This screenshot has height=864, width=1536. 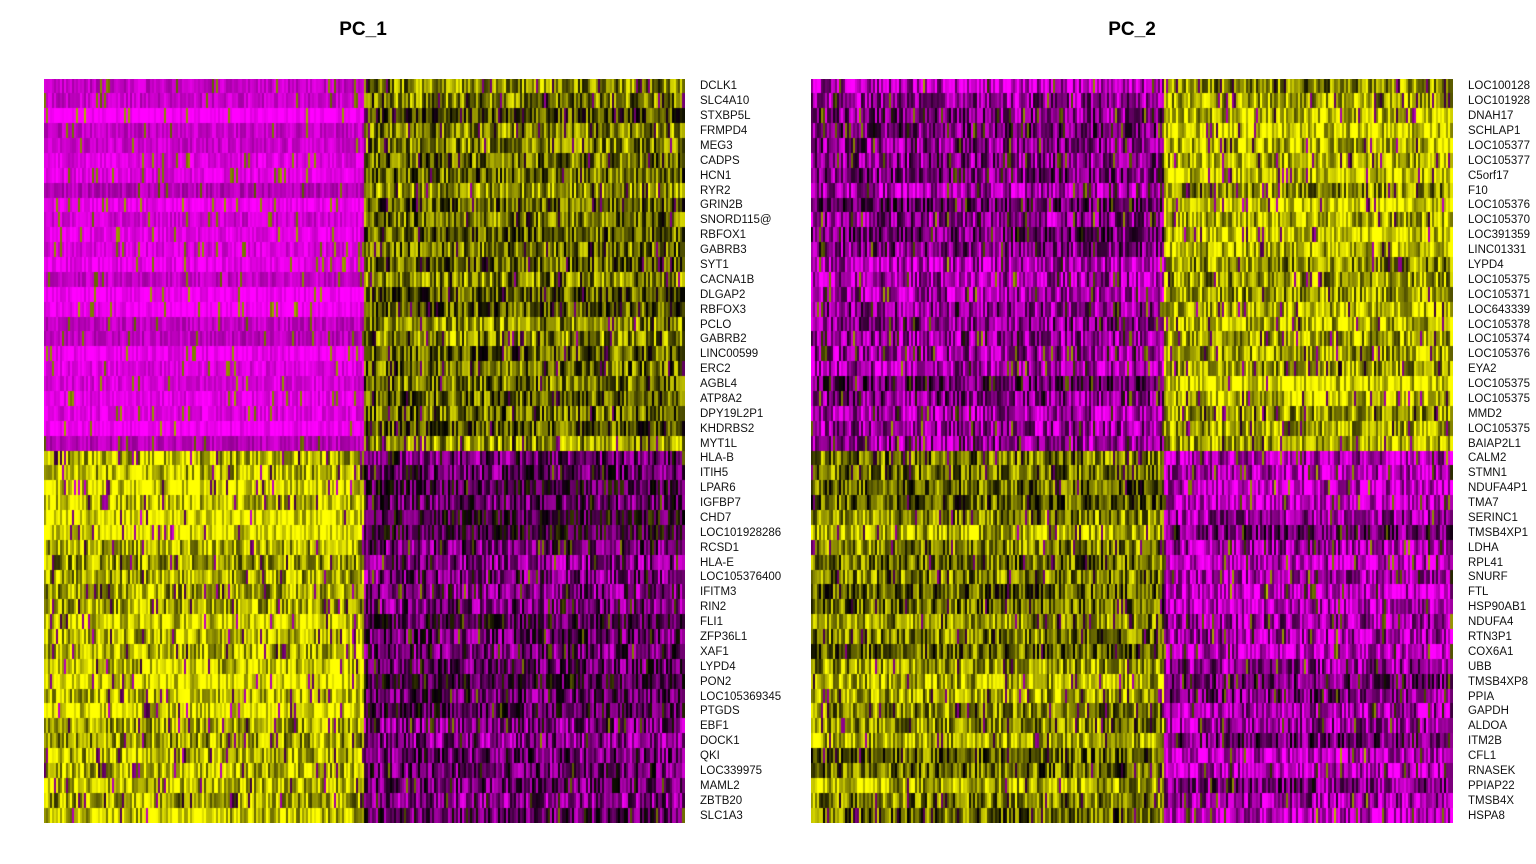 What do you see at coordinates (741, 577) in the screenshot?
I see `gene-label: LOC105376400` at bounding box center [741, 577].